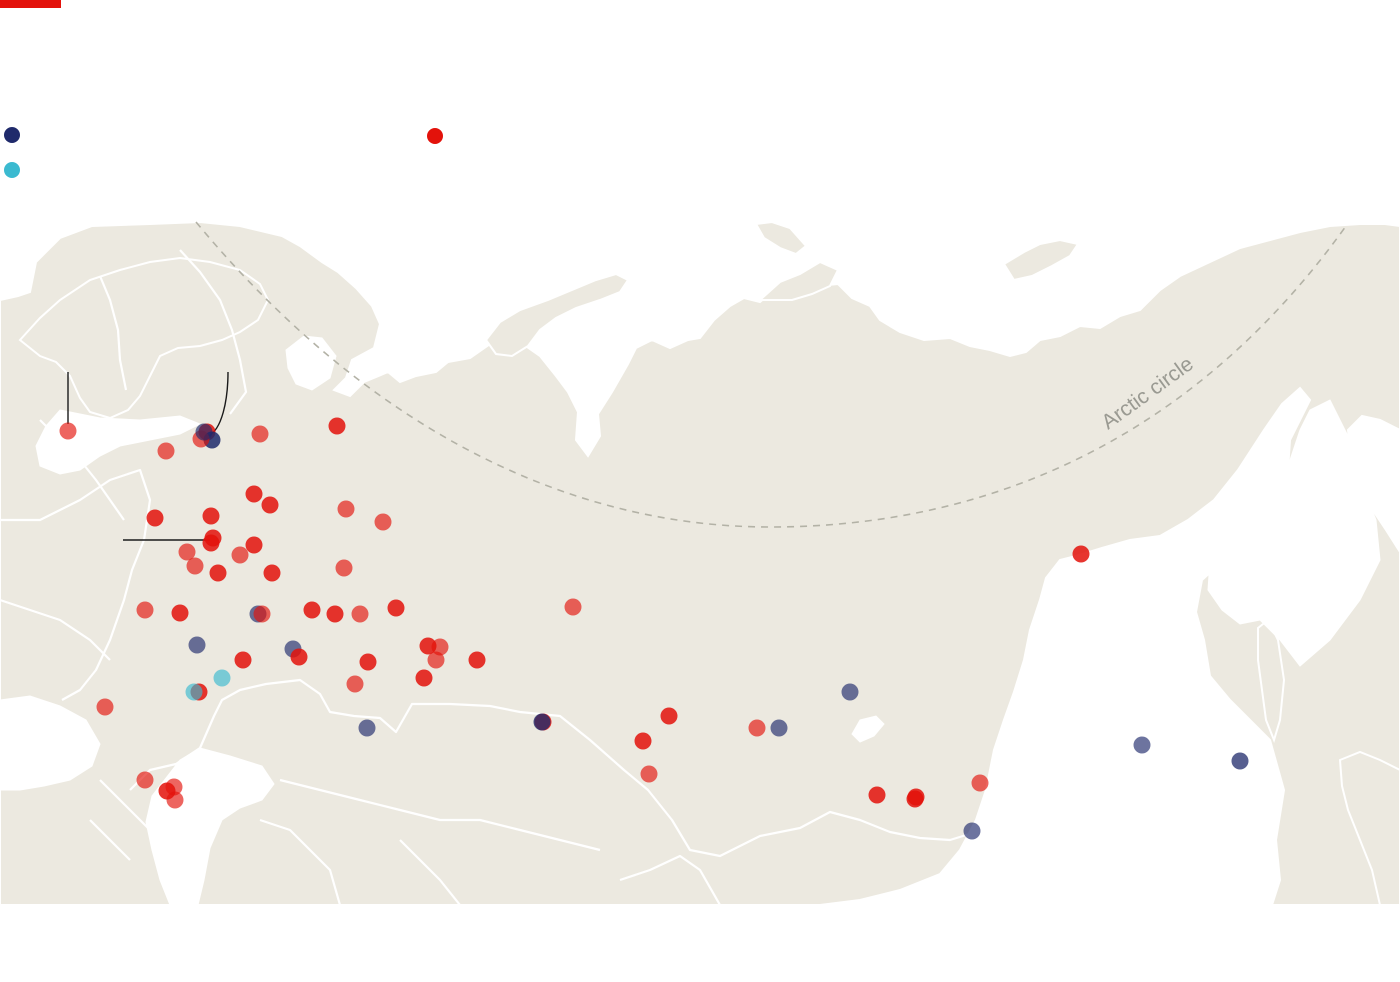 The height and width of the screenshot is (982, 1400). I want to click on legend-item-navy, so click(17, 135).